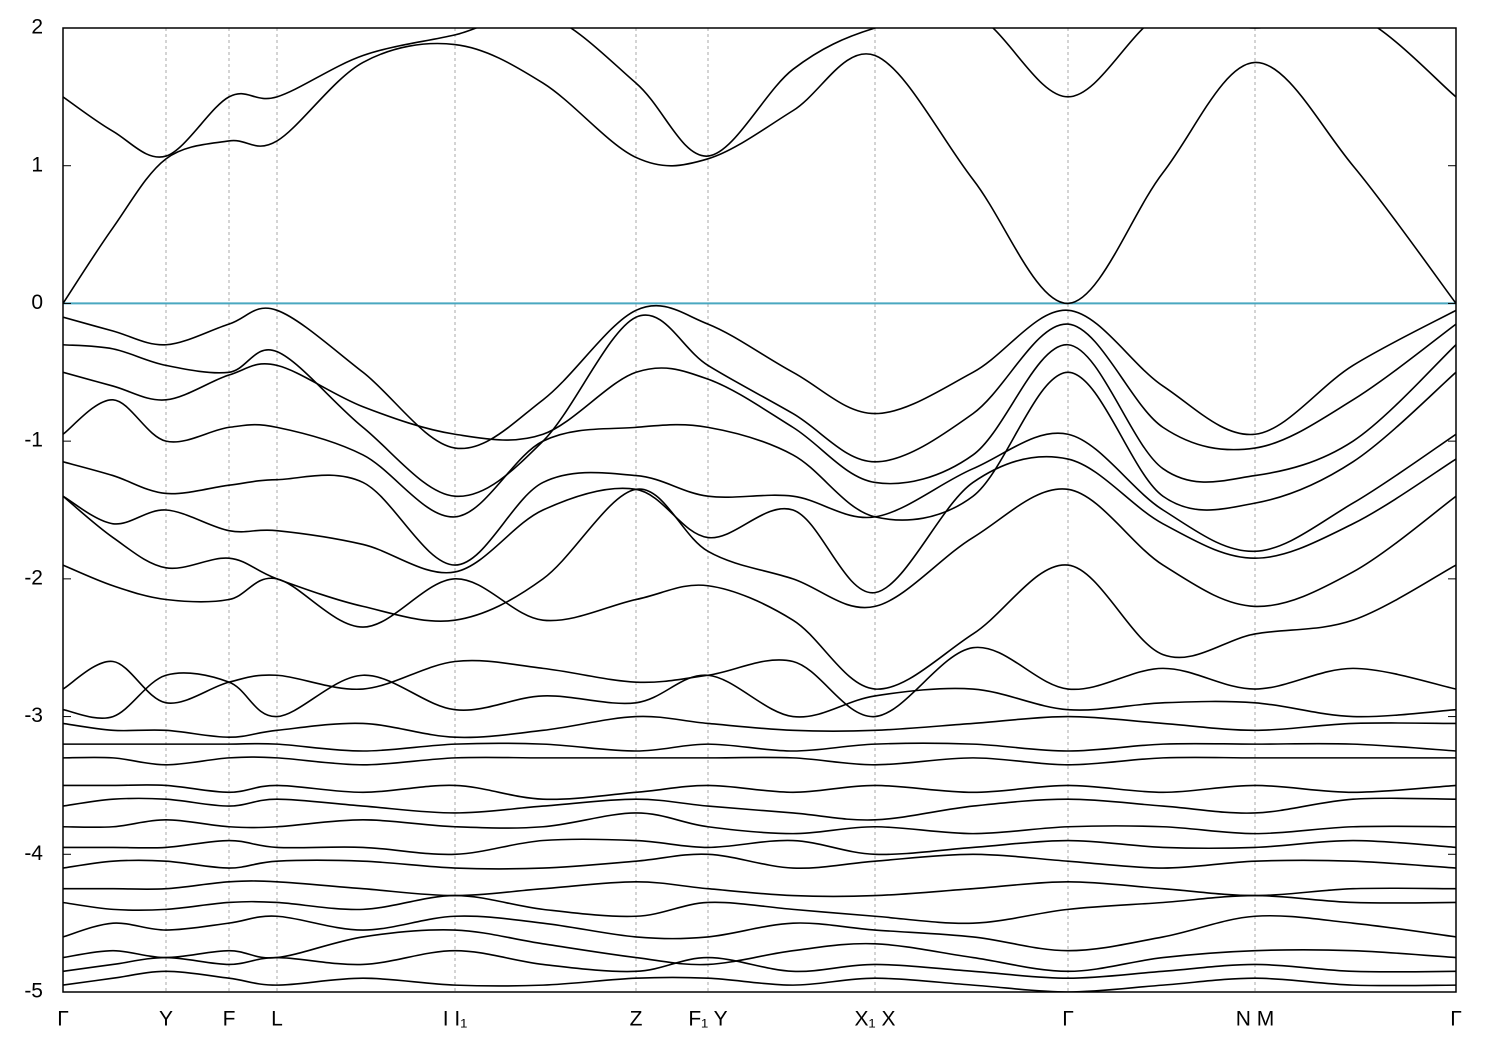 The image size is (1500, 1050). What do you see at coordinates (636, 1019) in the screenshot?
I see `x-tick-label: Z` at bounding box center [636, 1019].